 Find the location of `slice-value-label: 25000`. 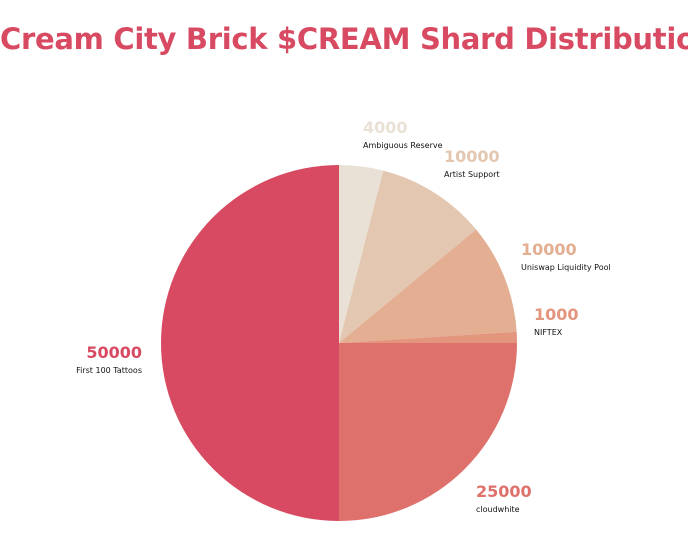

slice-value-label: 25000 is located at coordinates (504, 491).